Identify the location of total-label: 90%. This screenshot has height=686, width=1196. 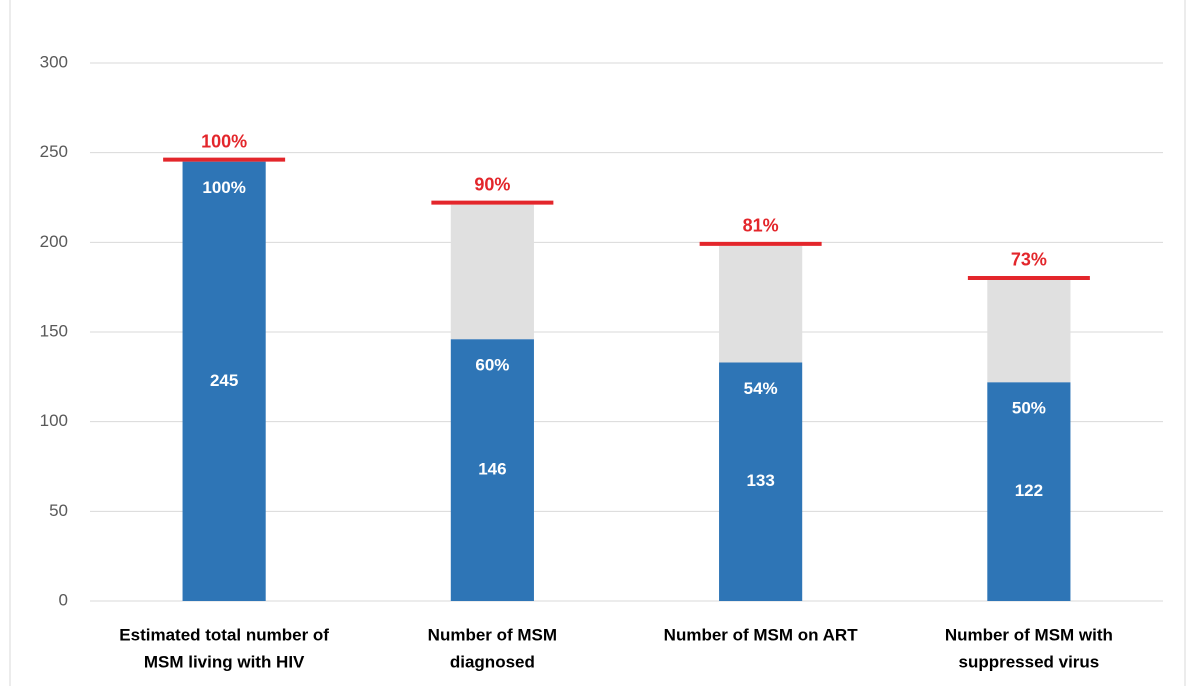
(492, 184).